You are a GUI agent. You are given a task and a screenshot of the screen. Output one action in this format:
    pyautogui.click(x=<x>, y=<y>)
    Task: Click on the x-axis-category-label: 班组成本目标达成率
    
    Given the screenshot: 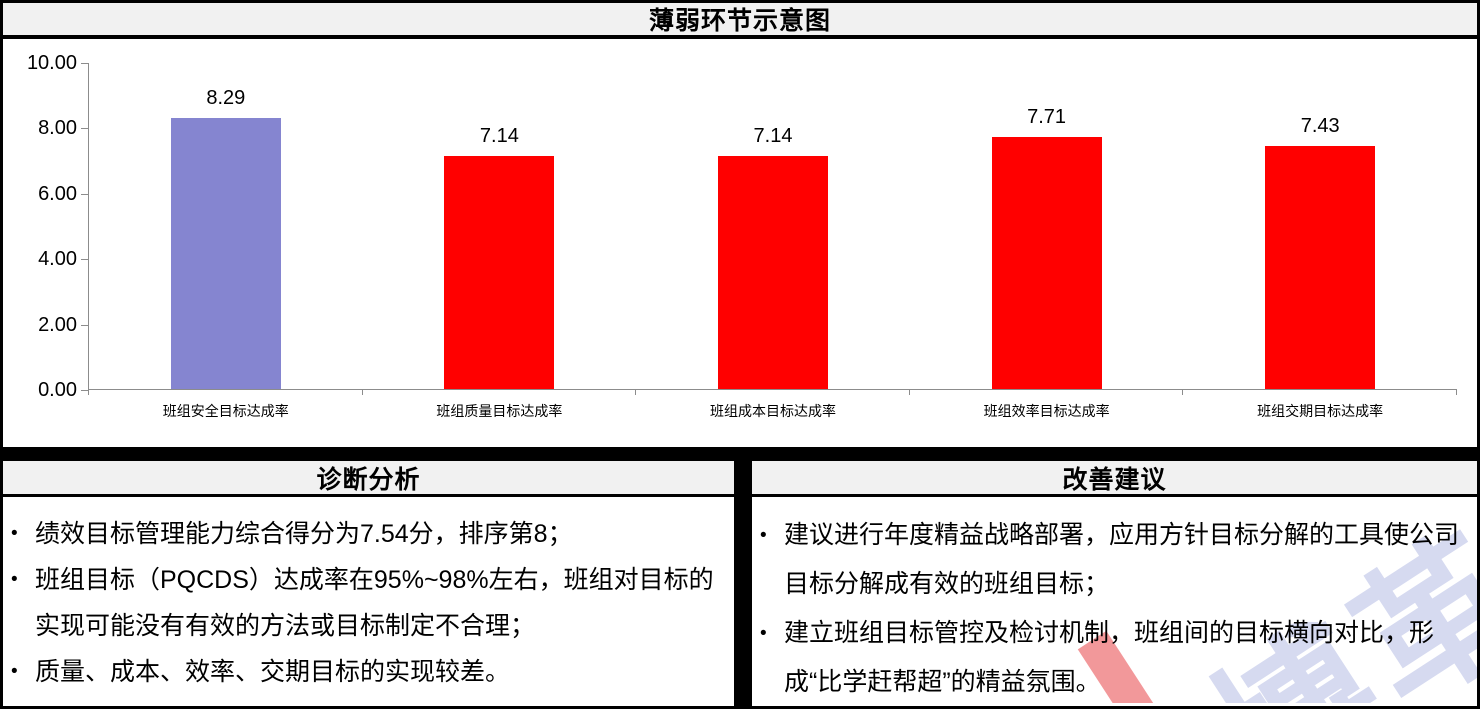 What is the action you would take?
    pyautogui.click(x=772, y=411)
    